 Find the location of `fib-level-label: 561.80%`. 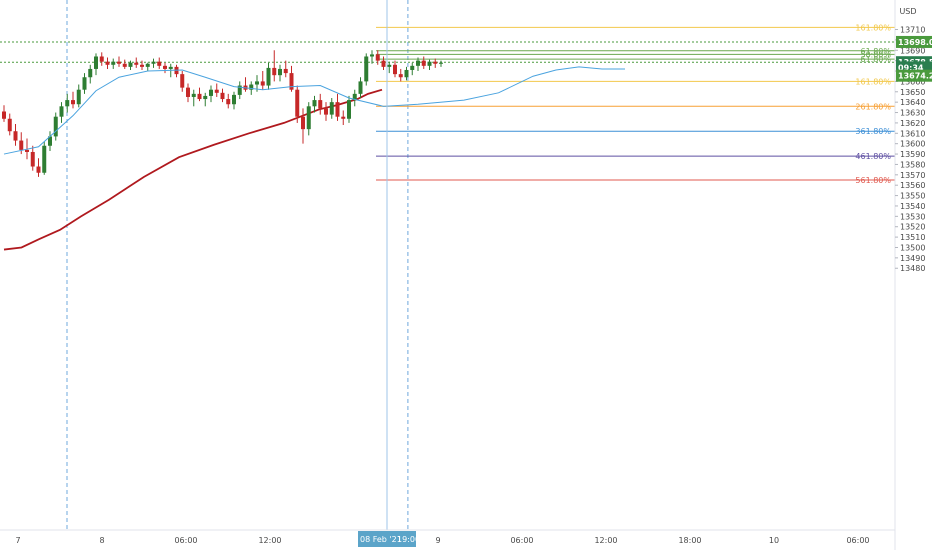

fib-level-label: 561.80% is located at coordinates (873, 180).